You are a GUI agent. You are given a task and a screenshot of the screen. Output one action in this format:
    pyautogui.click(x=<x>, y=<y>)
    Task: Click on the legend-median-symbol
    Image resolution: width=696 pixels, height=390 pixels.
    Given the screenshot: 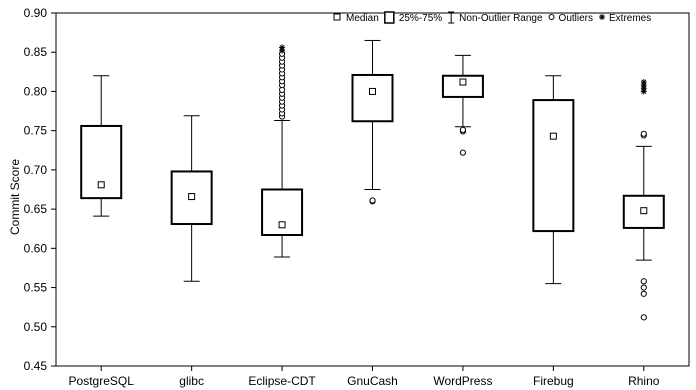 What is the action you would take?
    pyautogui.click(x=337, y=17)
    